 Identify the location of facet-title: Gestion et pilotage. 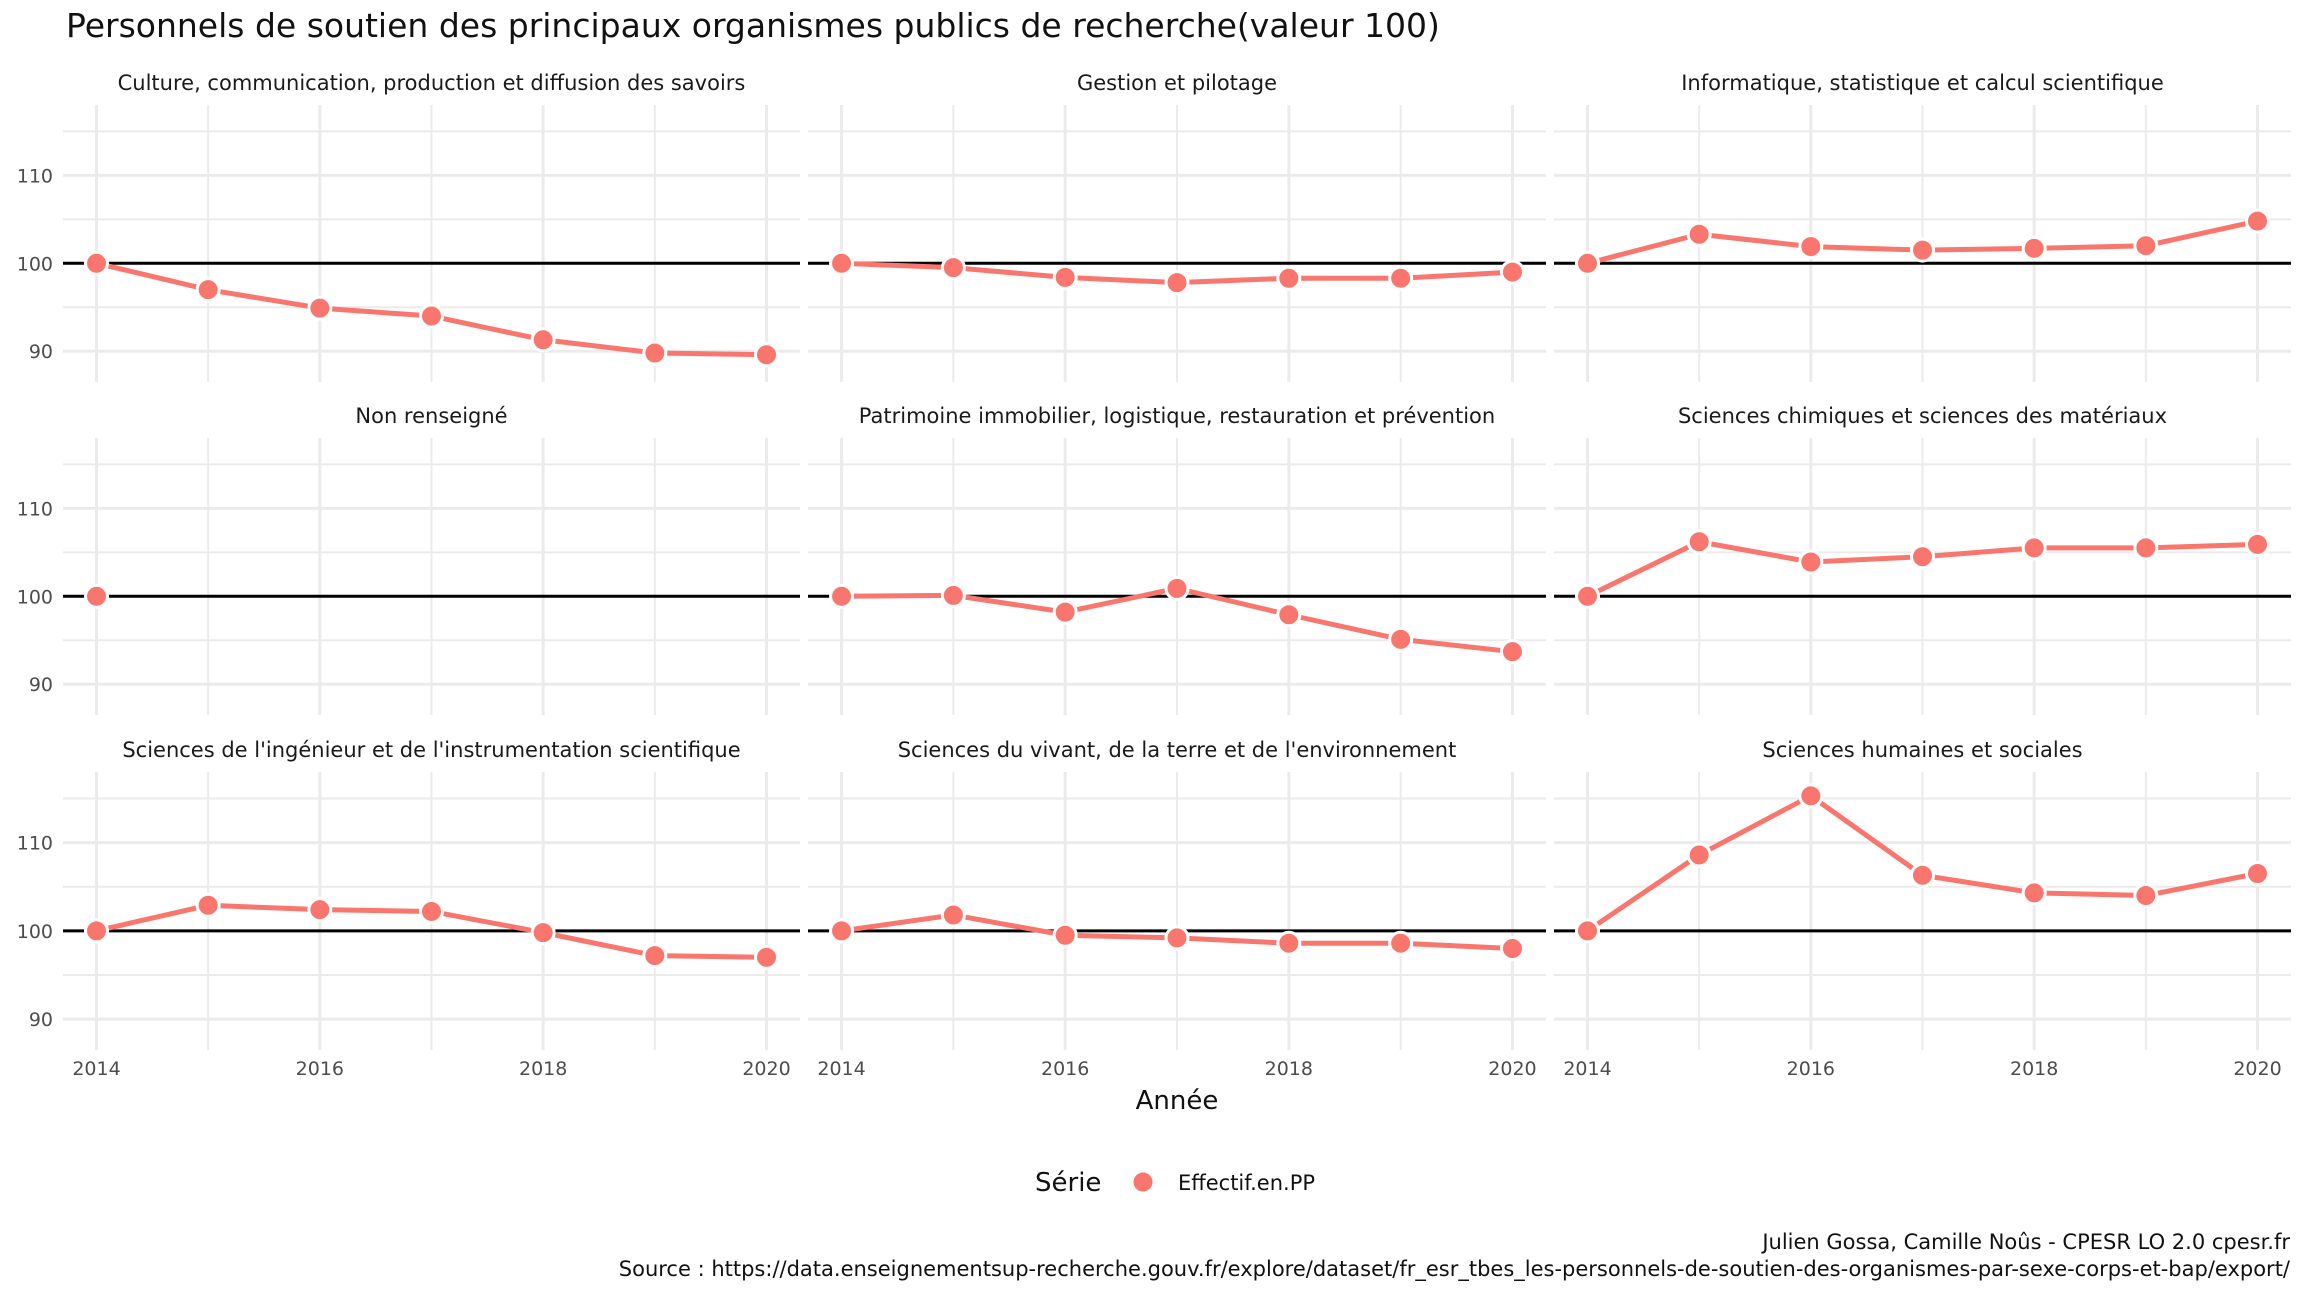
(1177, 83).